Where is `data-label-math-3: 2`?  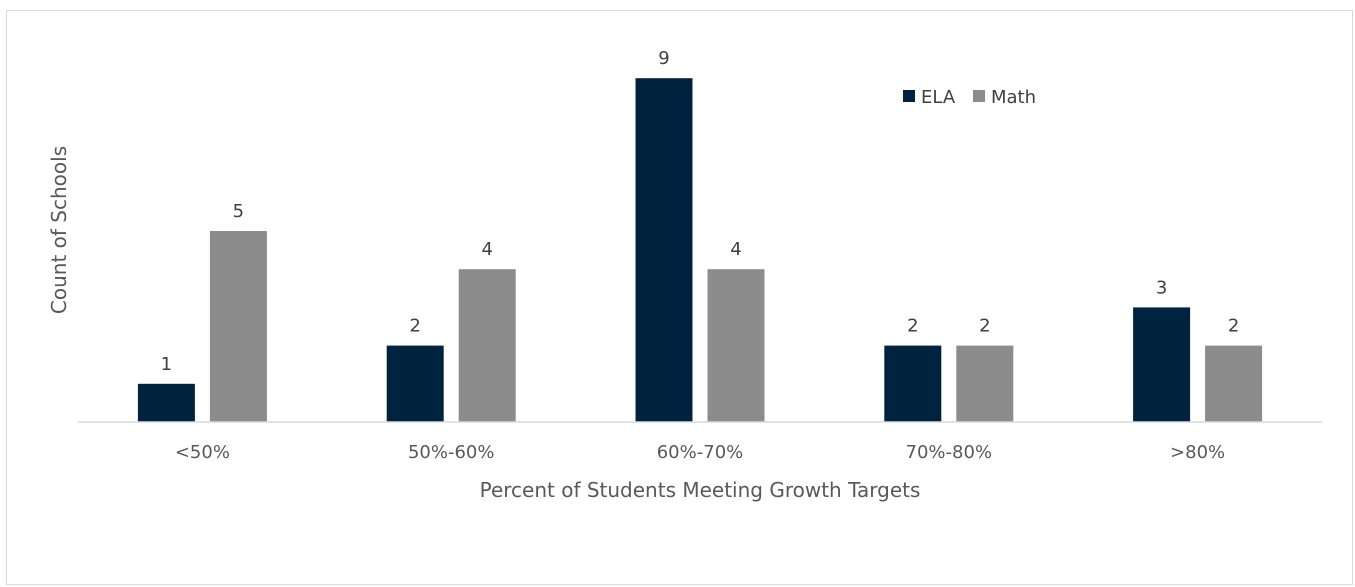 data-label-math-3: 2 is located at coordinates (984, 326).